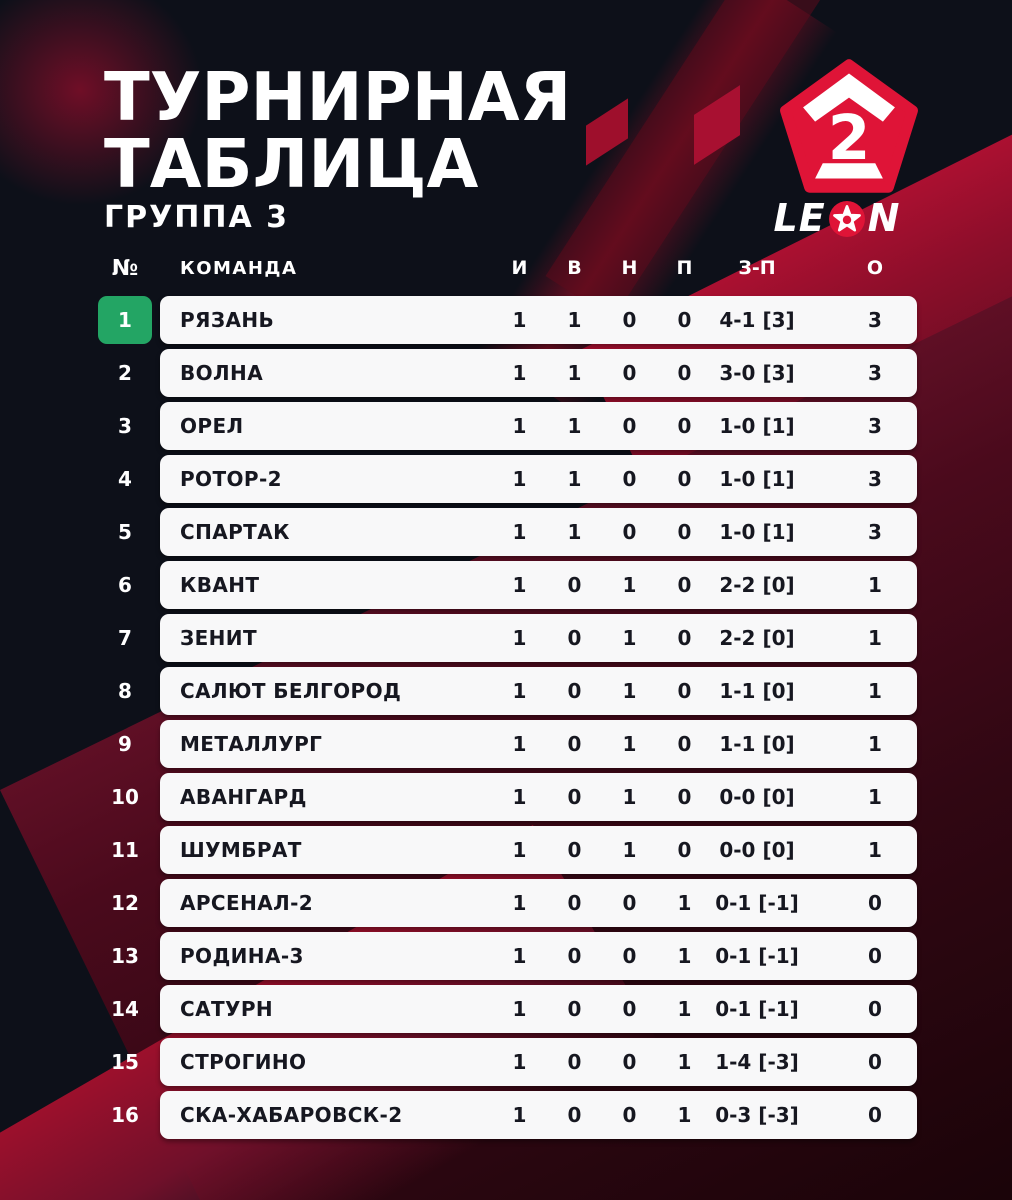  Describe the element at coordinates (846, 219) in the screenshot. I see `soccer-ball-icon` at that location.